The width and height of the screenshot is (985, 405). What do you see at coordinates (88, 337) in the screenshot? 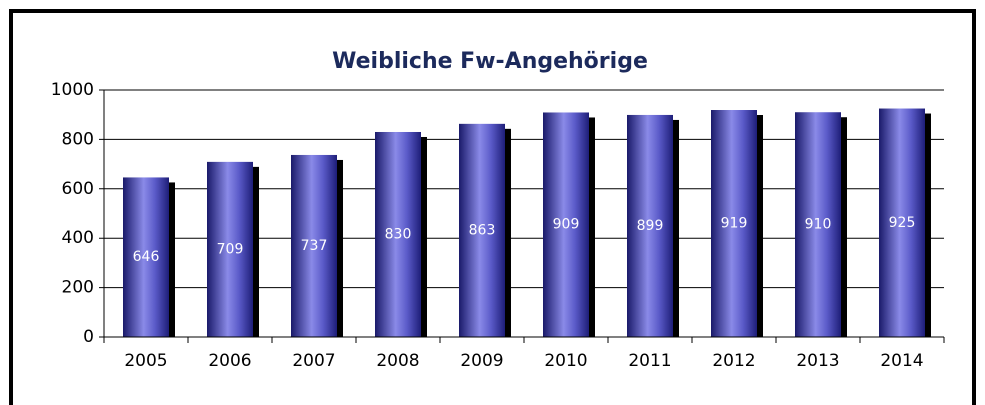
I see `y-tick-label: 0` at bounding box center [88, 337].